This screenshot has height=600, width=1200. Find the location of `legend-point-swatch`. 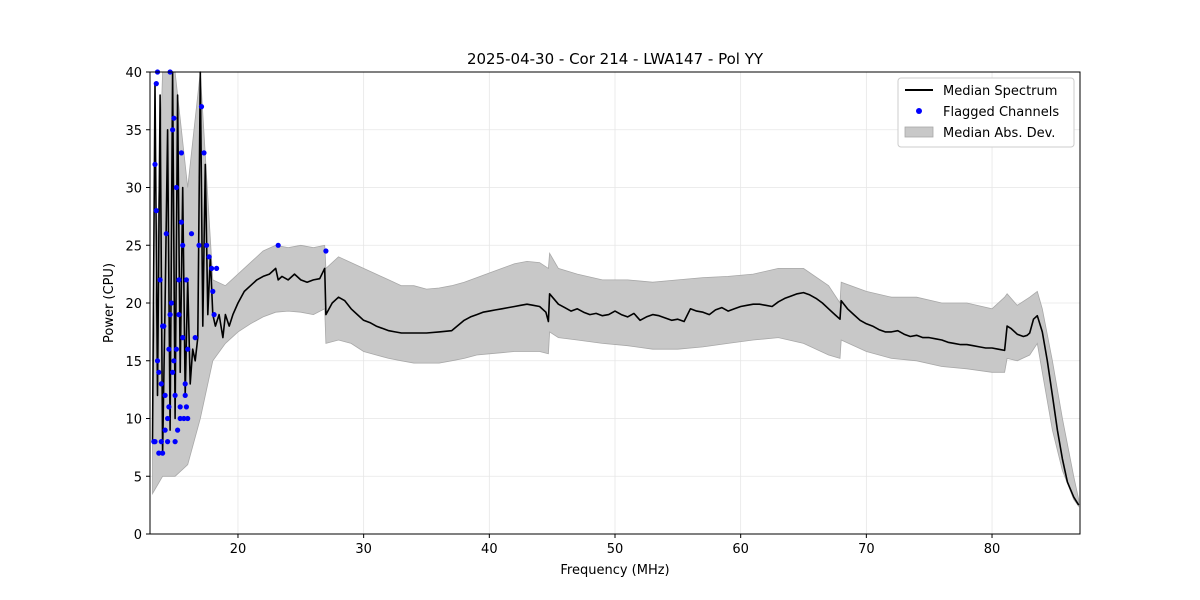

legend-point-swatch is located at coordinates (919, 111).